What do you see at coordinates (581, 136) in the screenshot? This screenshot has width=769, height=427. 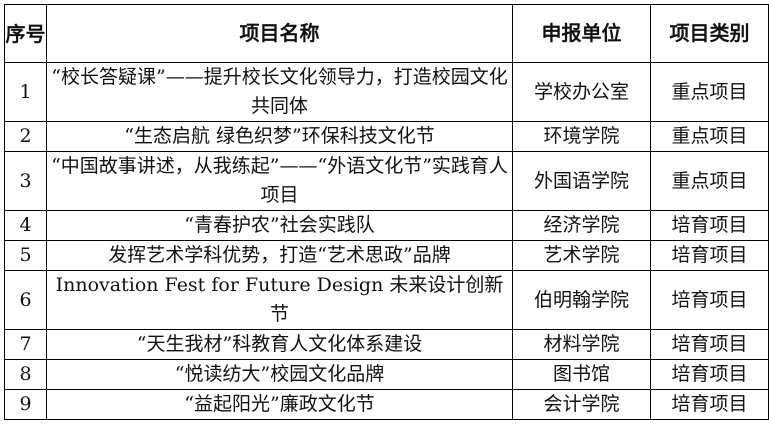 I see `row-unit: 环境学院` at bounding box center [581, 136].